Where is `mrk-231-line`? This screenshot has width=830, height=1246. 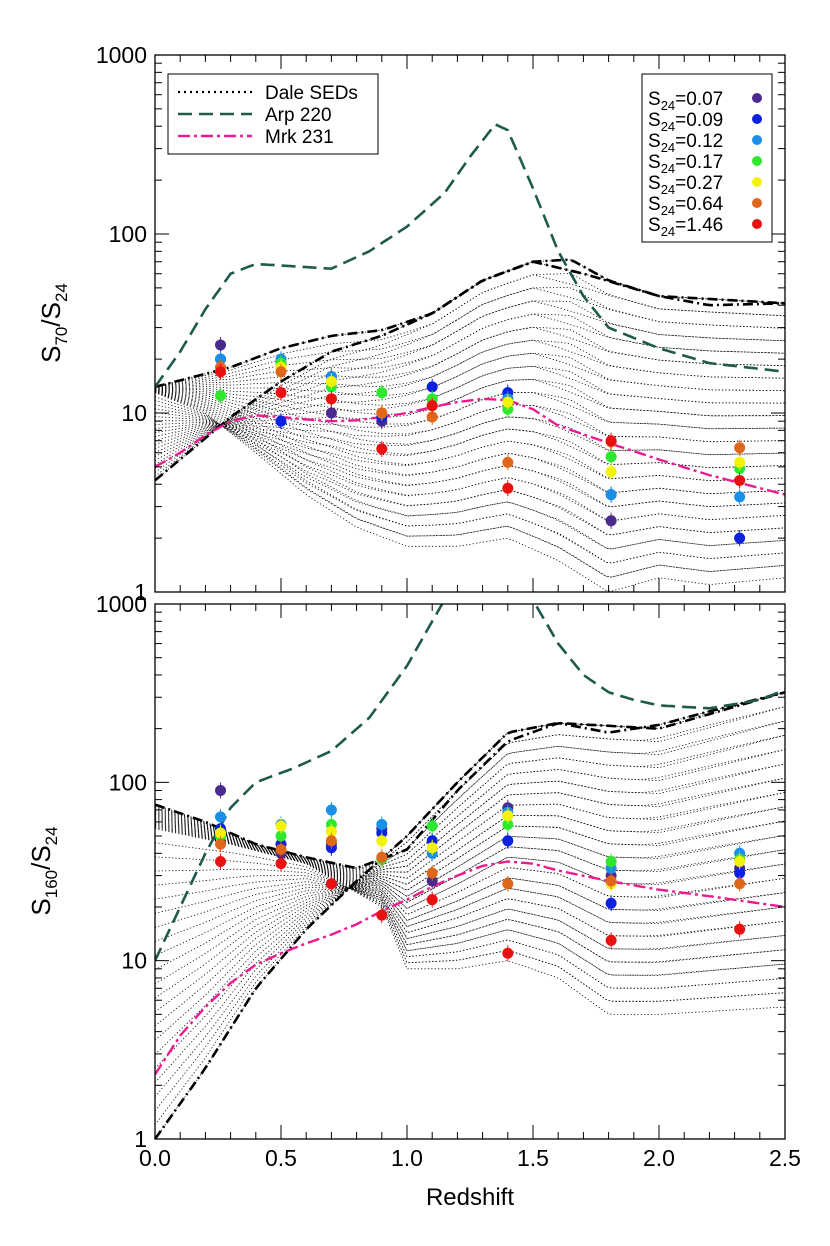
mrk-231-line is located at coordinates (470, 446).